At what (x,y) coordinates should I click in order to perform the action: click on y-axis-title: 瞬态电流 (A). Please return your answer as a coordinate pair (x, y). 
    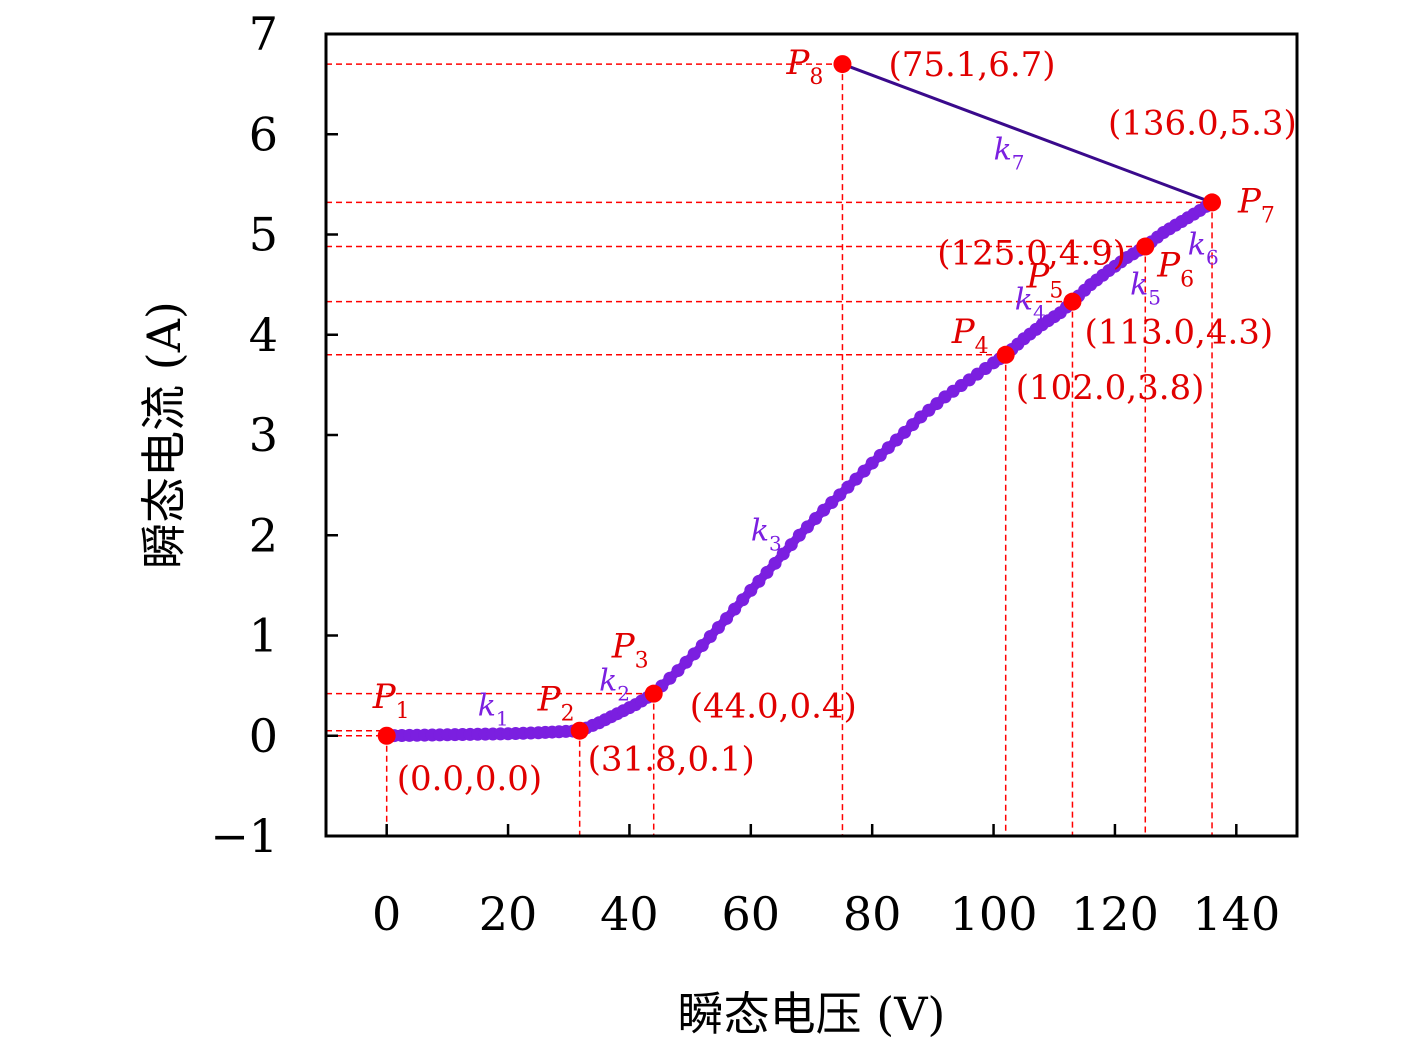
    Looking at the image, I should click on (164, 435).